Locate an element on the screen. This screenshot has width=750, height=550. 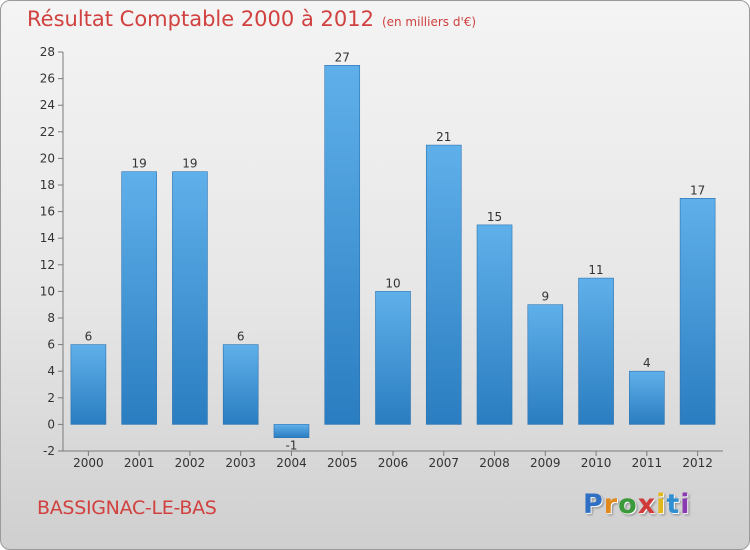
chart-subtitle: (en milliers d'€) is located at coordinates (429, 22).